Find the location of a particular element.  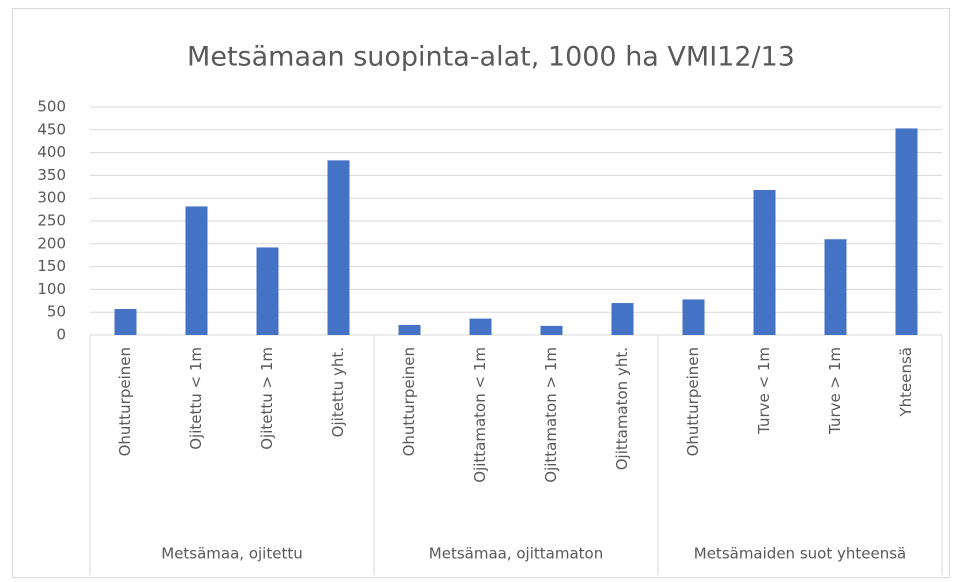

x-tick-label: Ojittamaton yht. is located at coordinates (622, 408).